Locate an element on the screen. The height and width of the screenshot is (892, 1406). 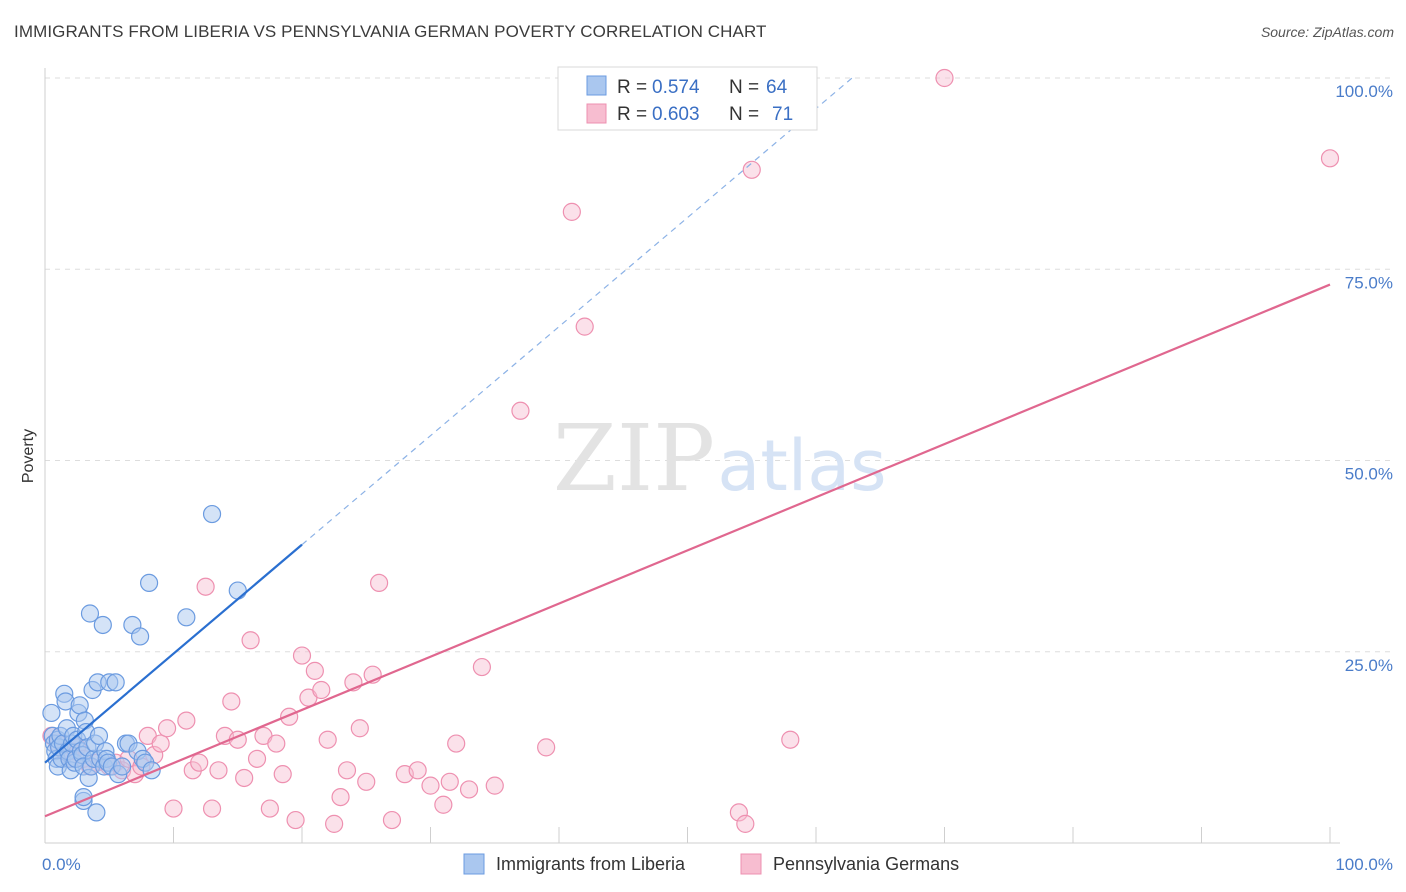
y-tick-label: 75.0% is located at coordinates (1369, 282).